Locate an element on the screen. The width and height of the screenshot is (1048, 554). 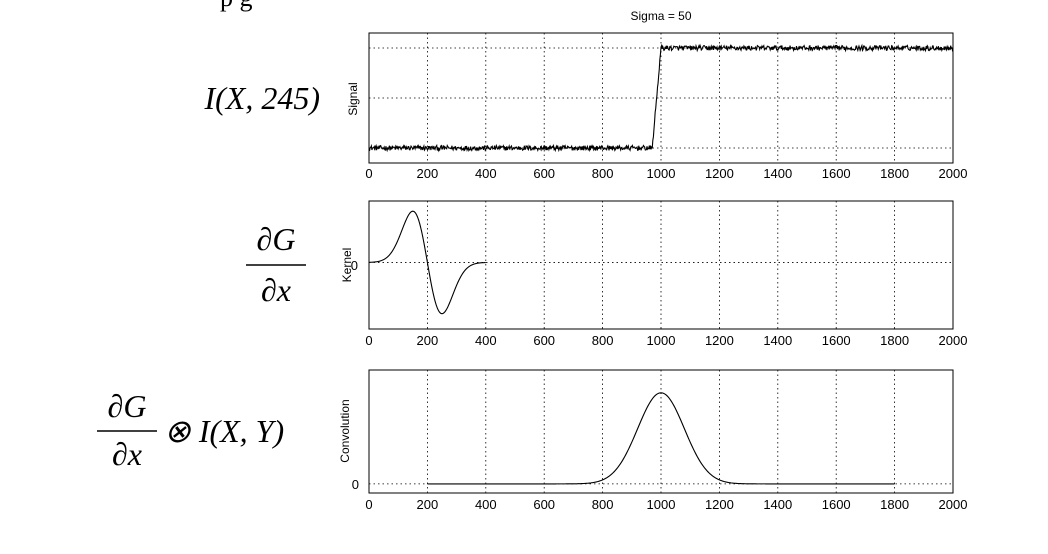
signal-x-tick-label-2: 400 is located at coordinates (486, 173).